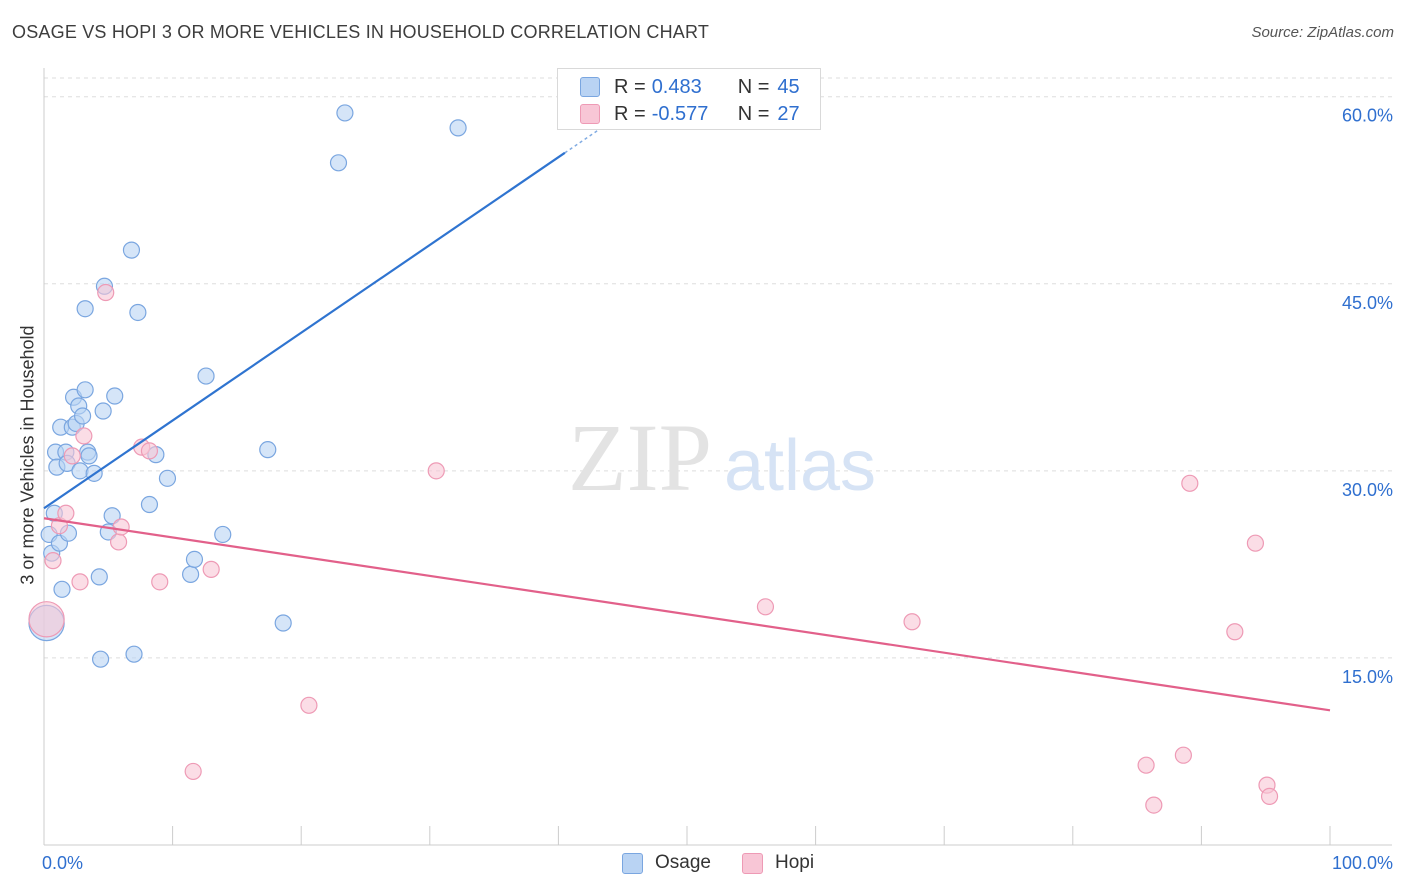  What do you see at coordinates (680, 113) in the screenshot?
I see `r-value-hopi: -0.577` at bounding box center [680, 113].